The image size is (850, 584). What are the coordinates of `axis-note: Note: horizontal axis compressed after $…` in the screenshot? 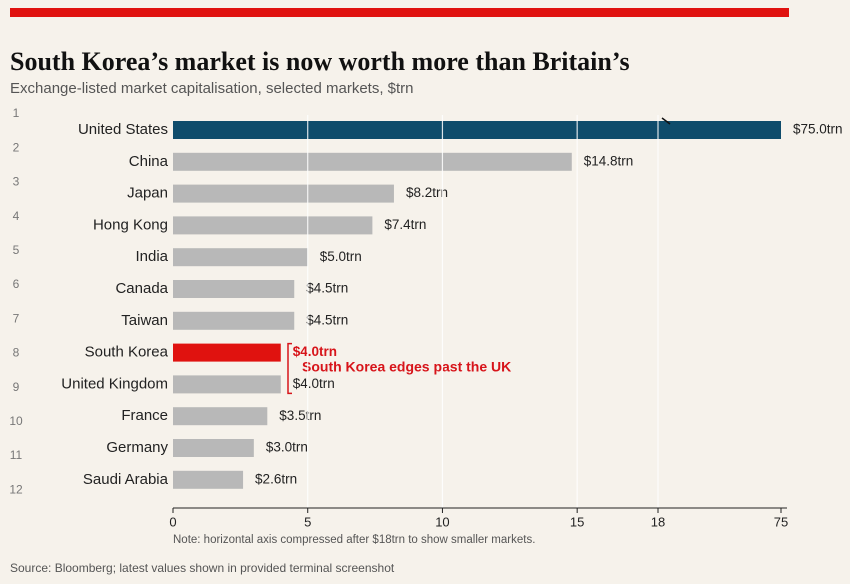 It's located at (354, 540).